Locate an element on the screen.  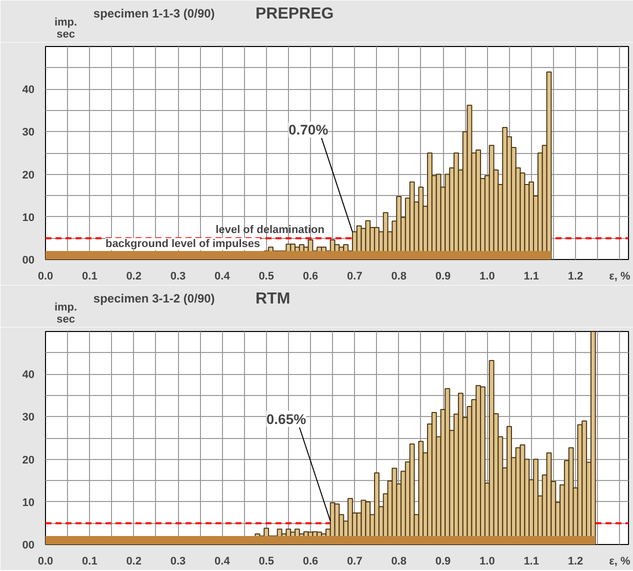
chart-subtitle: specimen 3-1-2 (0/90) is located at coordinates (154, 299).